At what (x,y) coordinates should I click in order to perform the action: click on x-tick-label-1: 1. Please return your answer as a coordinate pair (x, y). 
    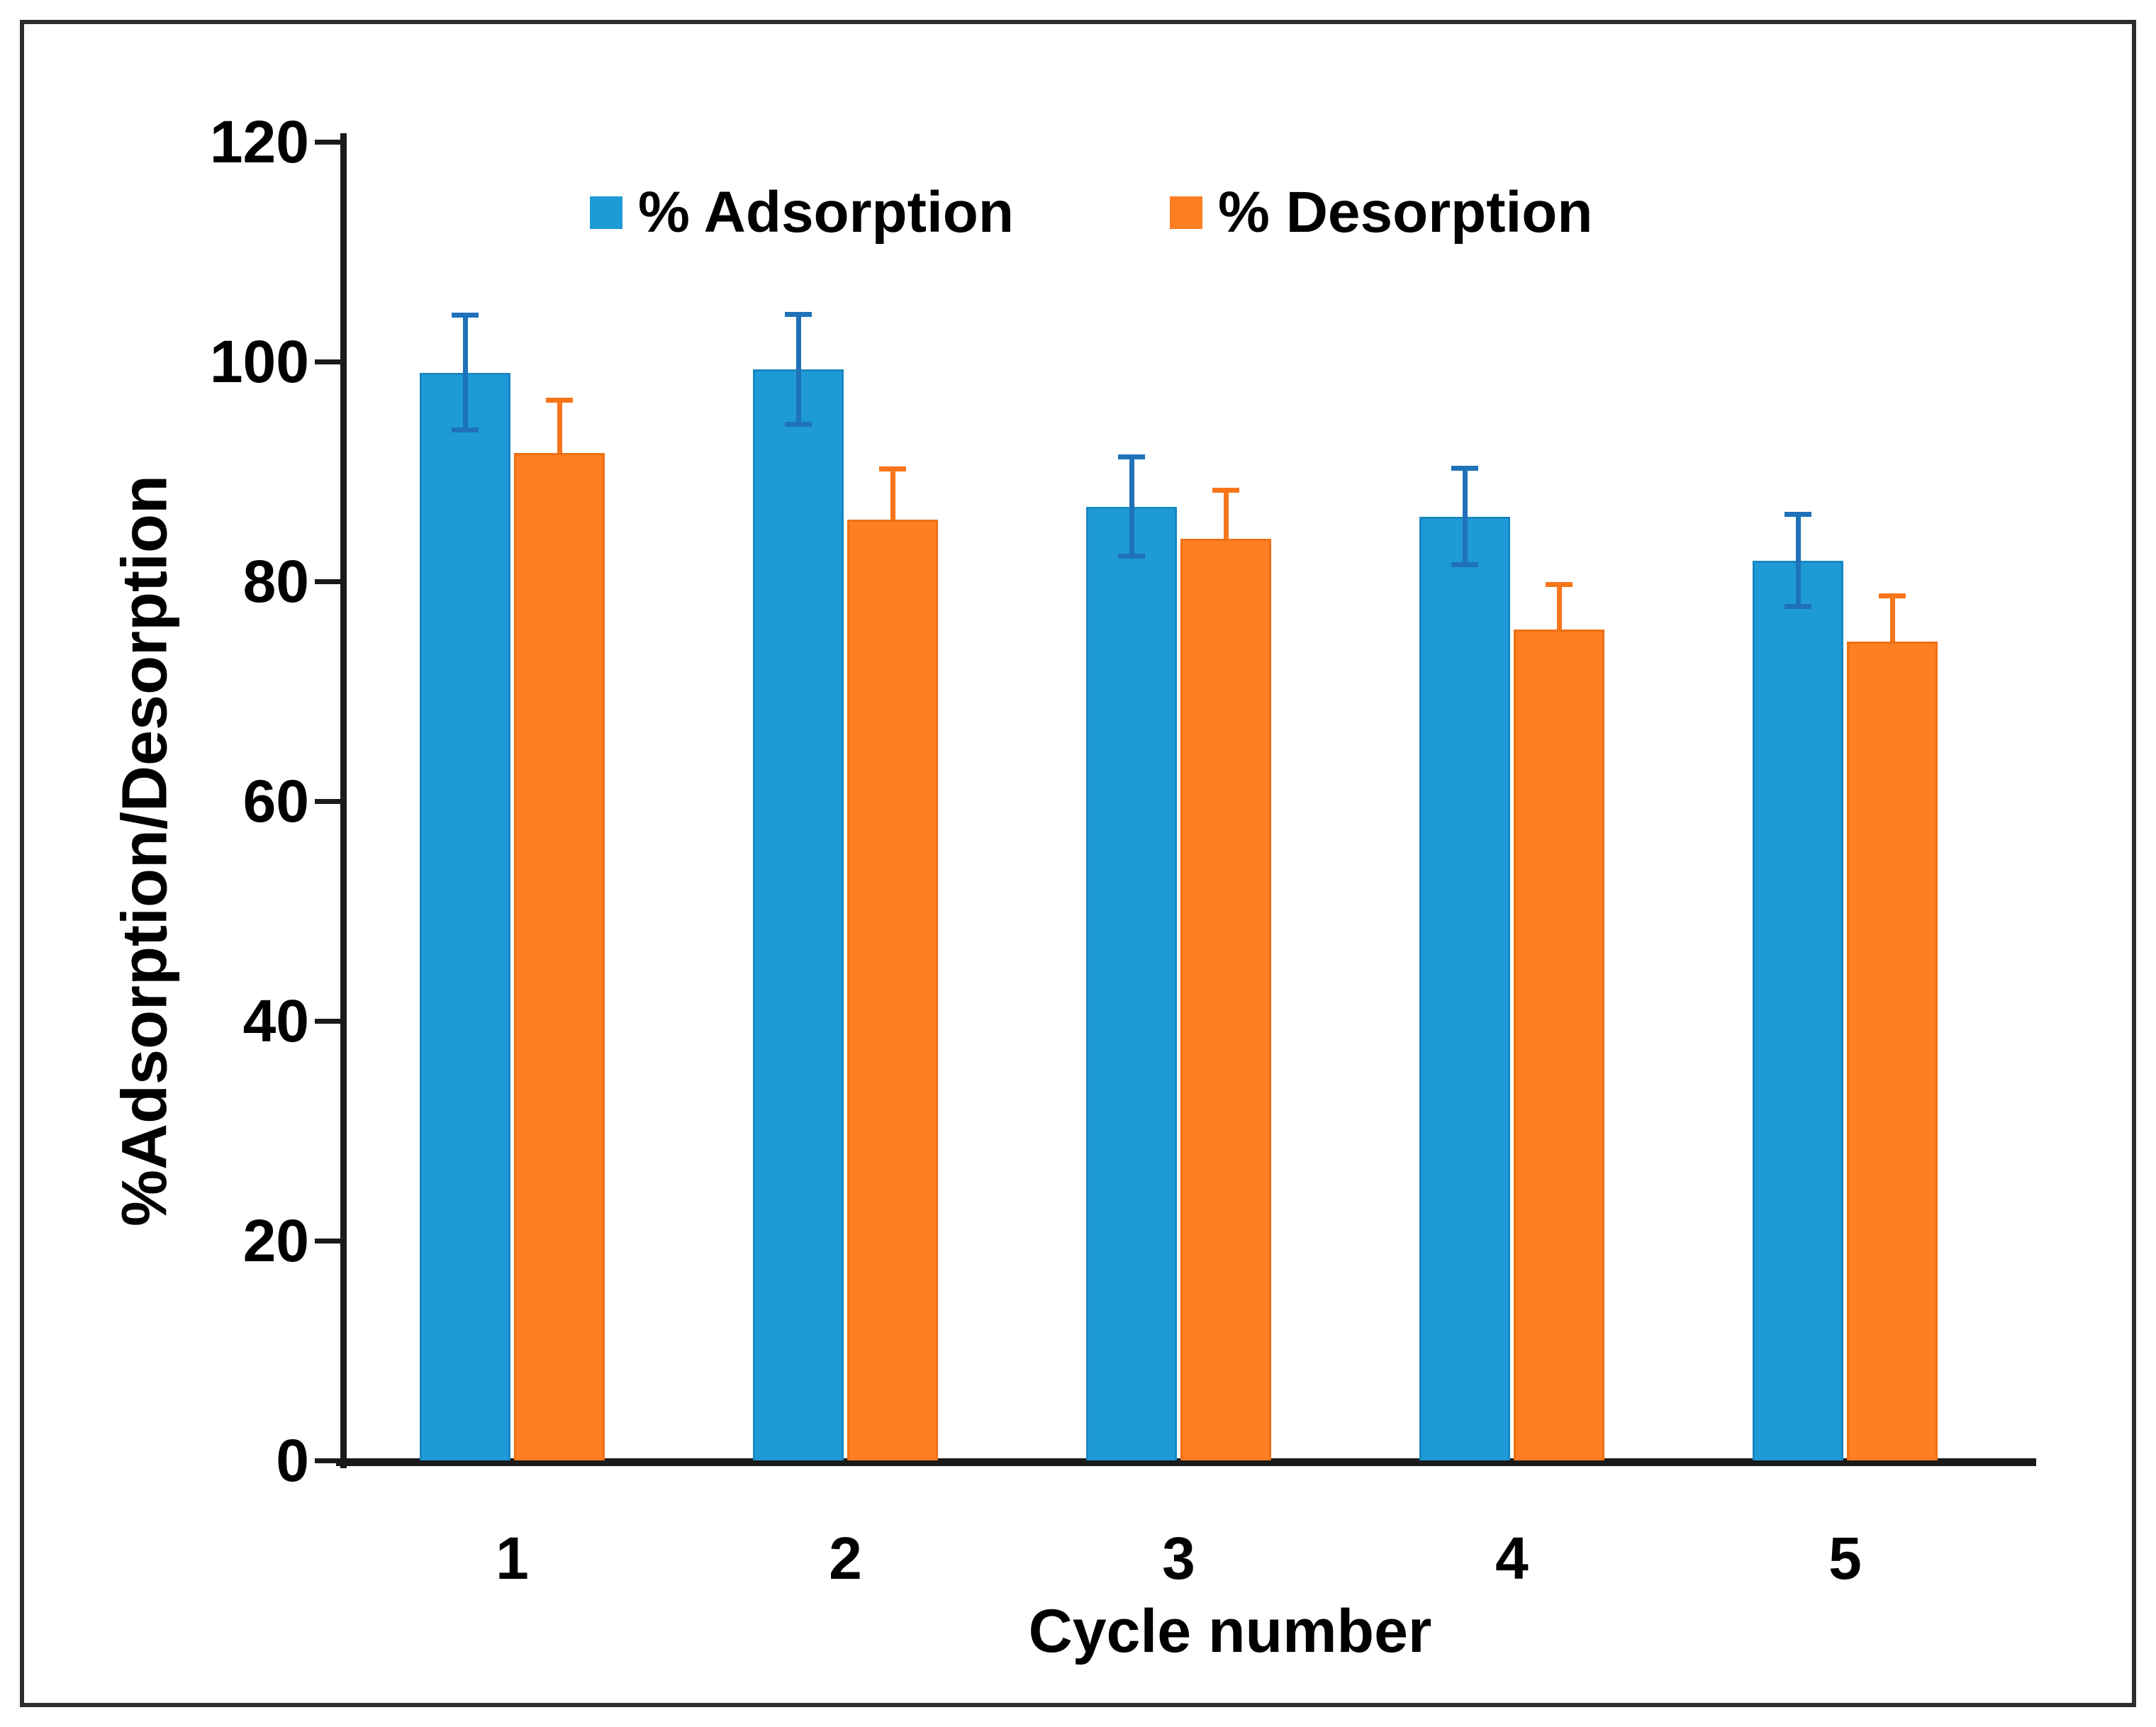
    Looking at the image, I should click on (512, 1558).